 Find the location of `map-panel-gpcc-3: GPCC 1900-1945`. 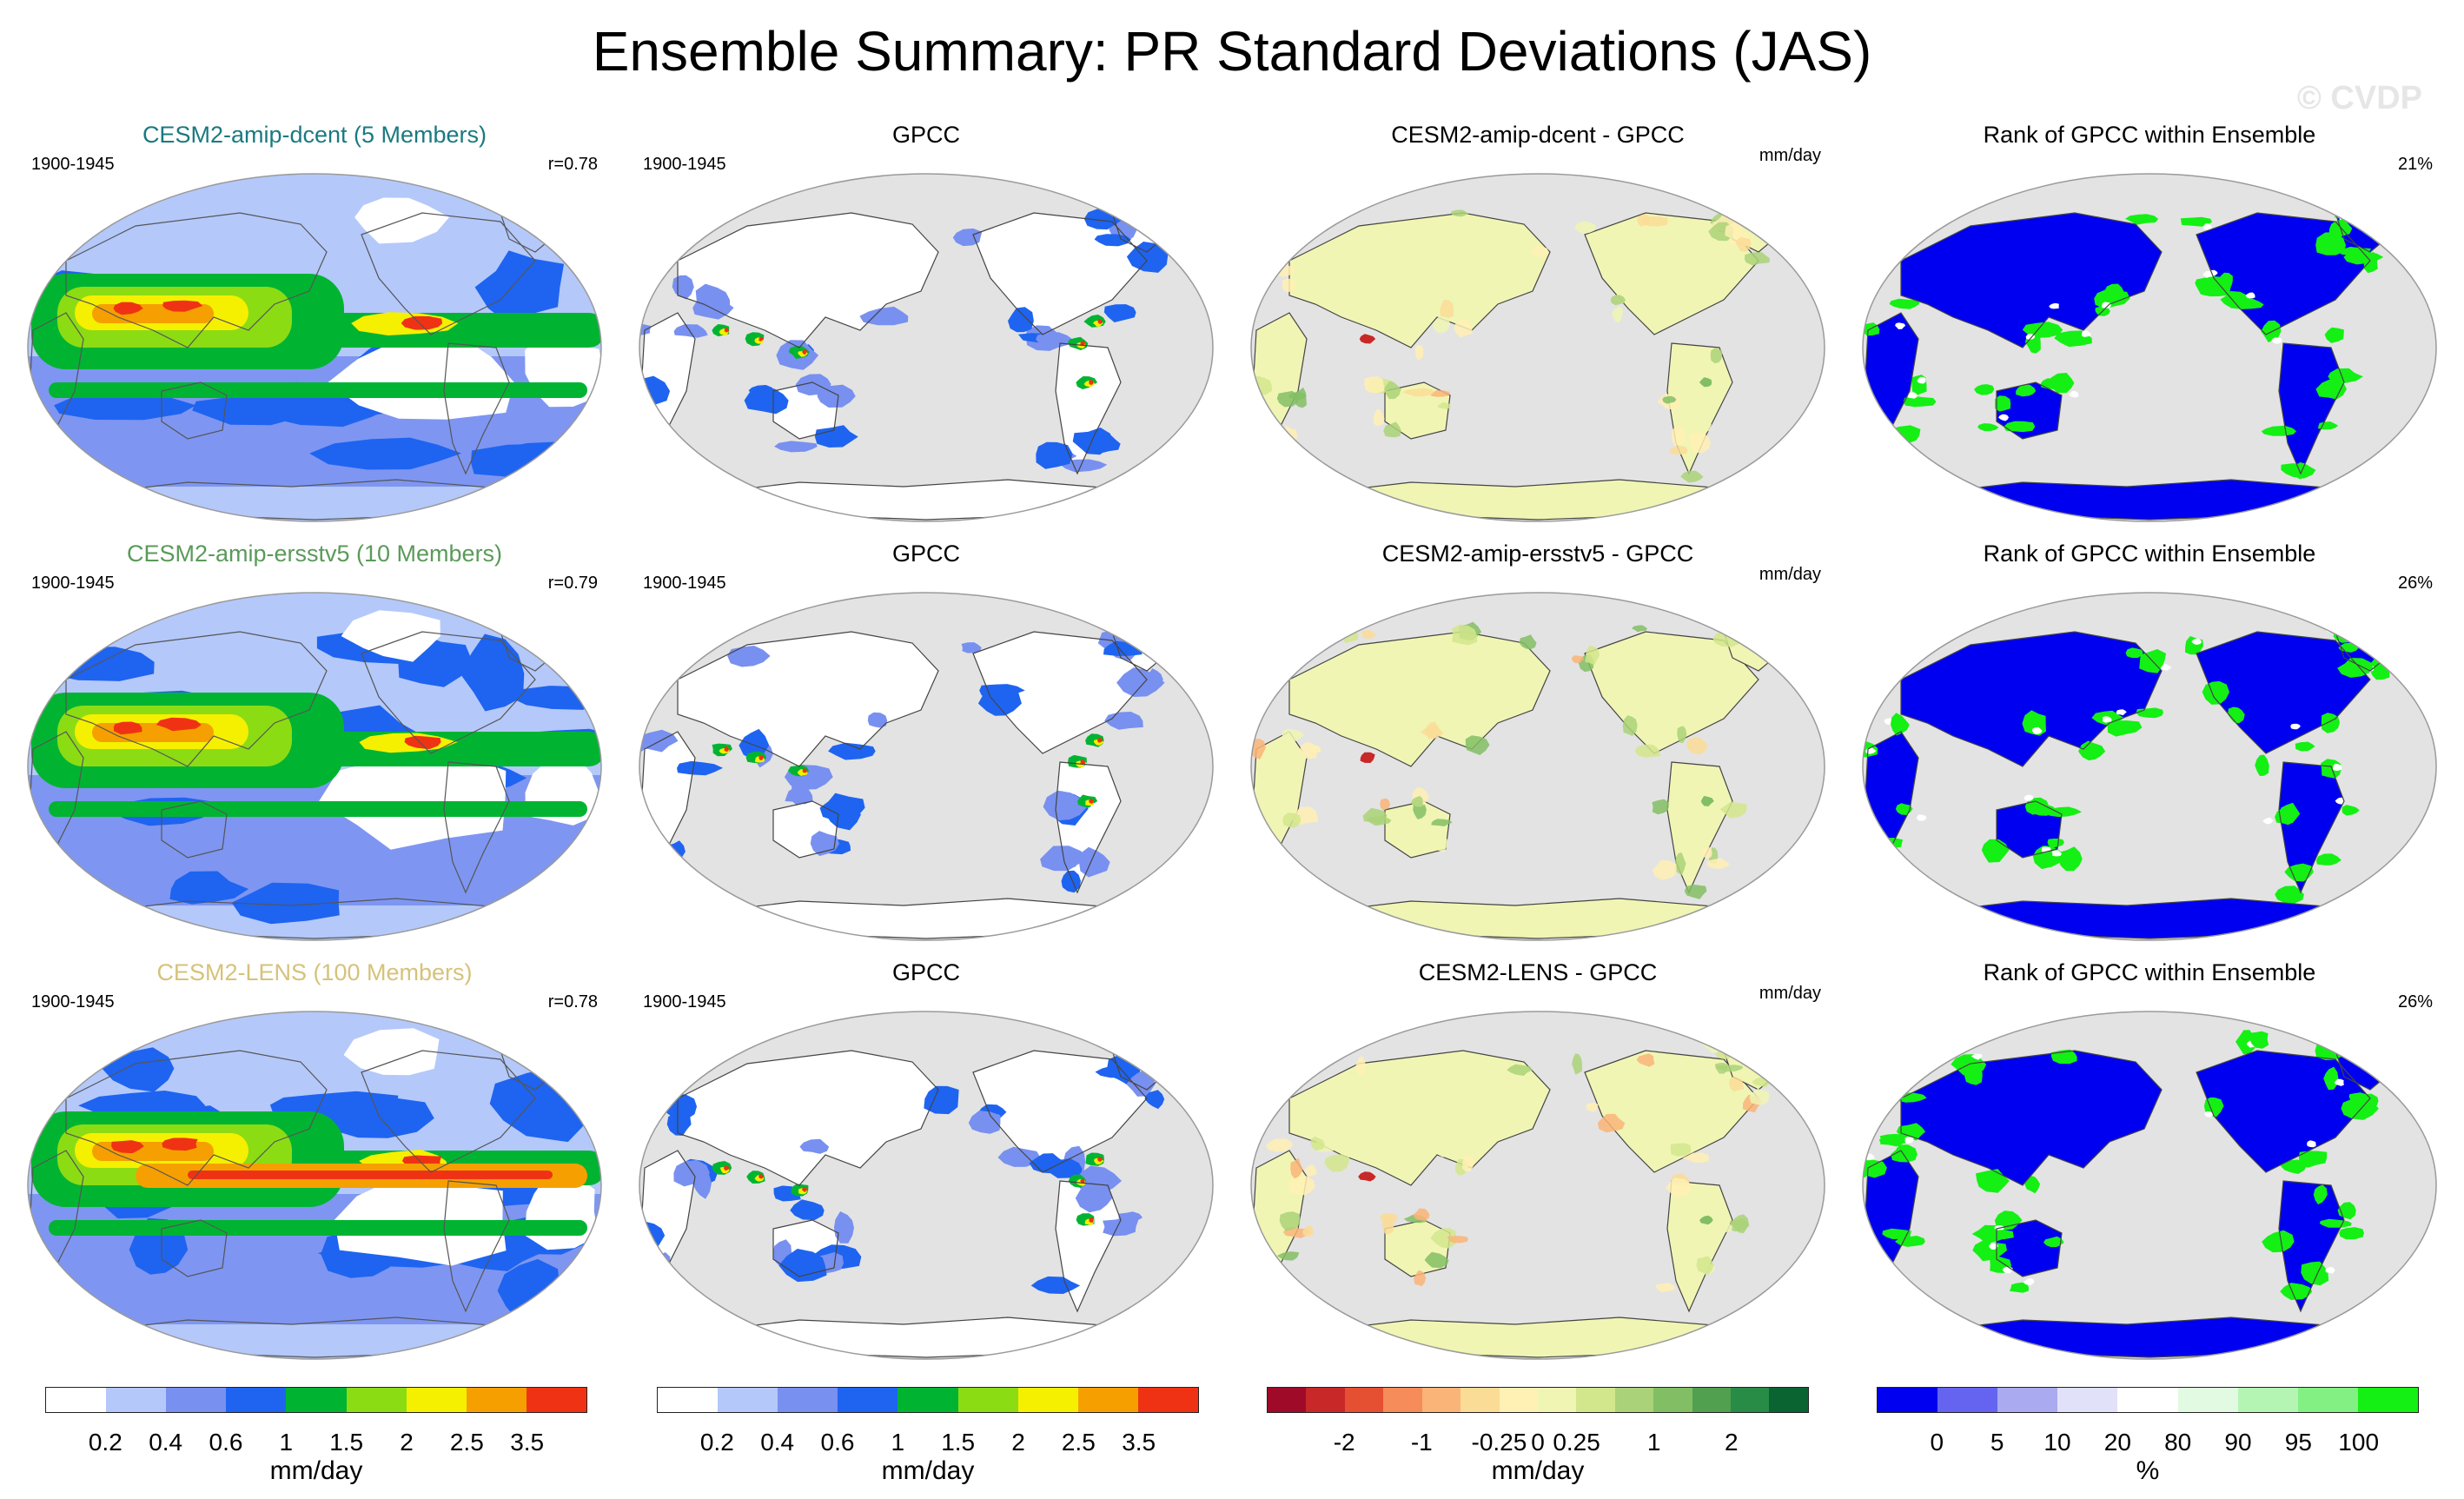

map-panel-gpcc-3: GPCC 1900-1945 is located at coordinates (926, 1163).